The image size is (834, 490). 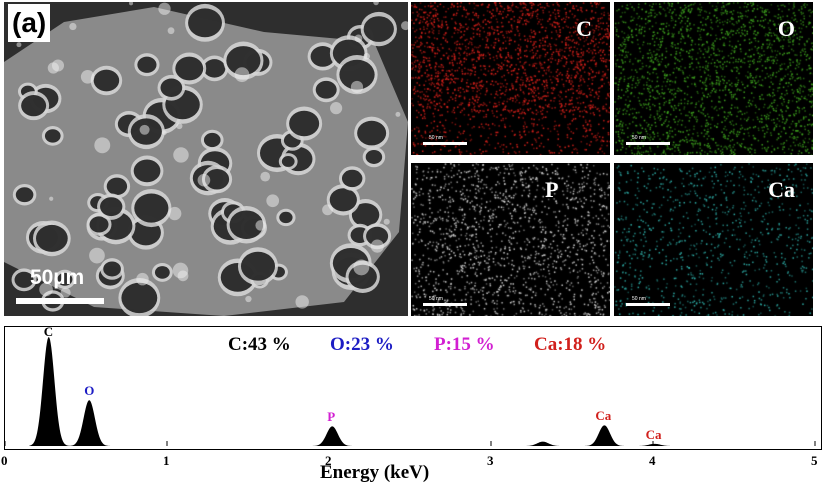 What do you see at coordinates (510, 78) in the screenshot?
I see `map-carbon: C 50 nm` at bounding box center [510, 78].